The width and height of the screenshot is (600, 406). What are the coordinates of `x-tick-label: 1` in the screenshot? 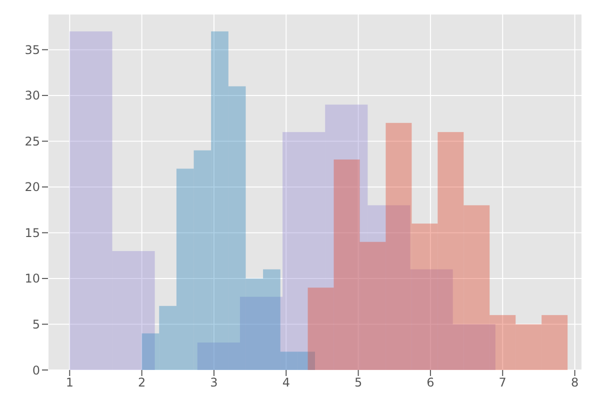 It's located at (70, 383).